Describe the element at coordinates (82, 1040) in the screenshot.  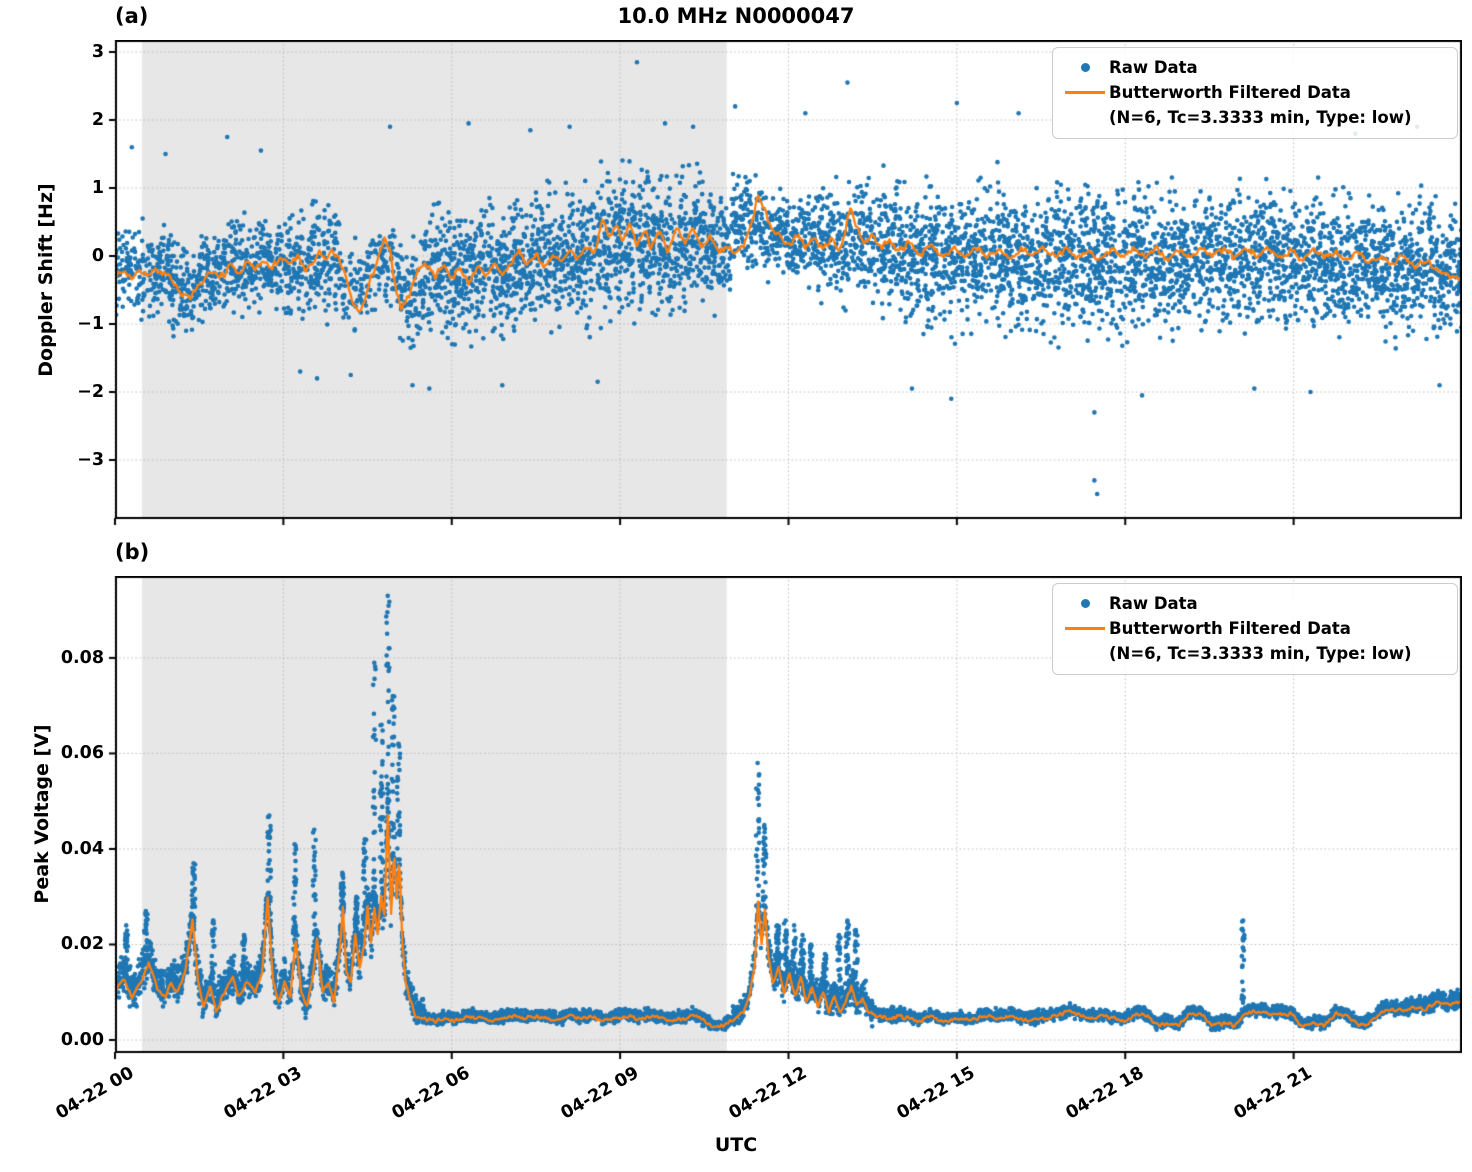
I see `y-tick-label: 0.00` at that location.